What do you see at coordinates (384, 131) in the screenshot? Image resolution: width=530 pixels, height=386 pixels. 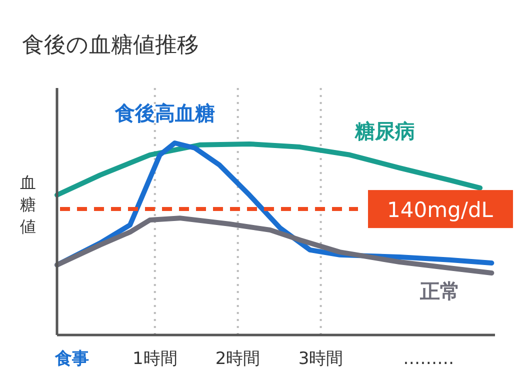 I see `series-label: 糖尿病` at bounding box center [384, 131].